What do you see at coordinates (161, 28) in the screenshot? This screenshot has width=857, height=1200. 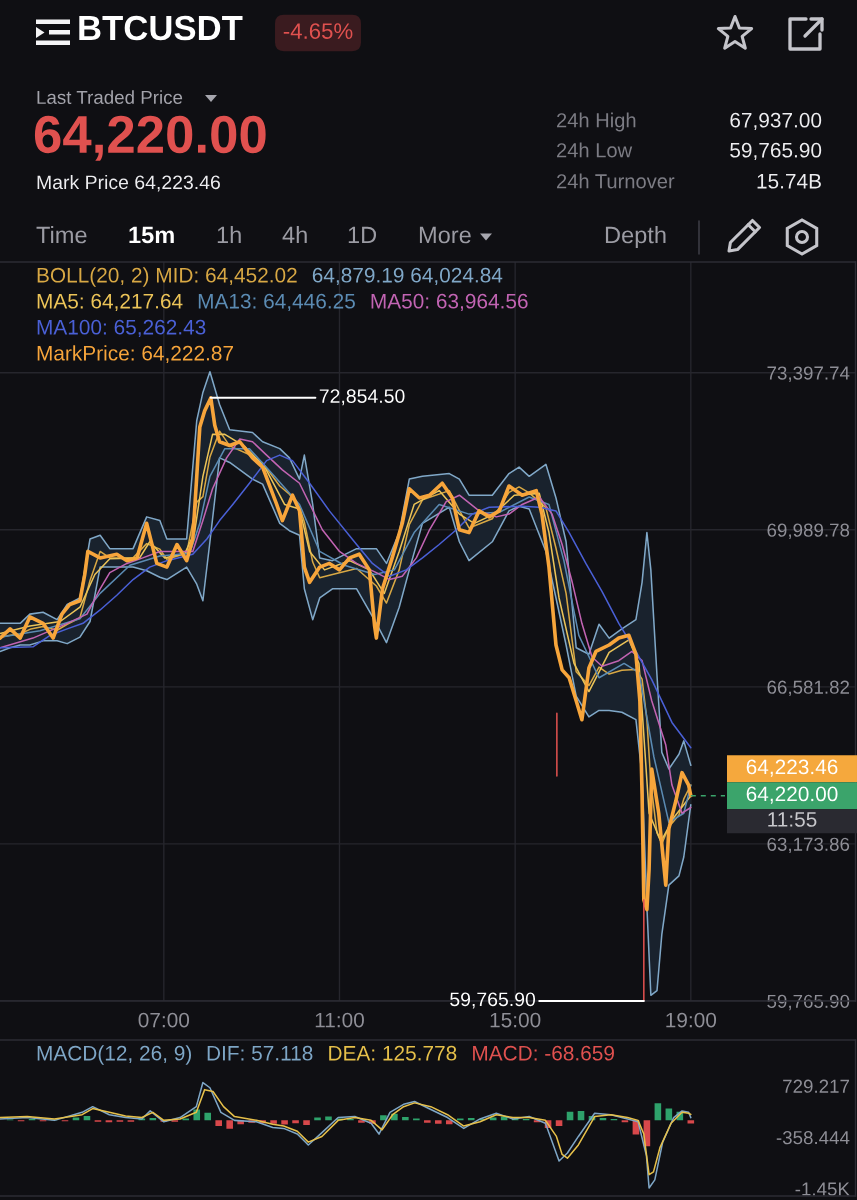 I see `text: BTCUSDT` at bounding box center [161, 28].